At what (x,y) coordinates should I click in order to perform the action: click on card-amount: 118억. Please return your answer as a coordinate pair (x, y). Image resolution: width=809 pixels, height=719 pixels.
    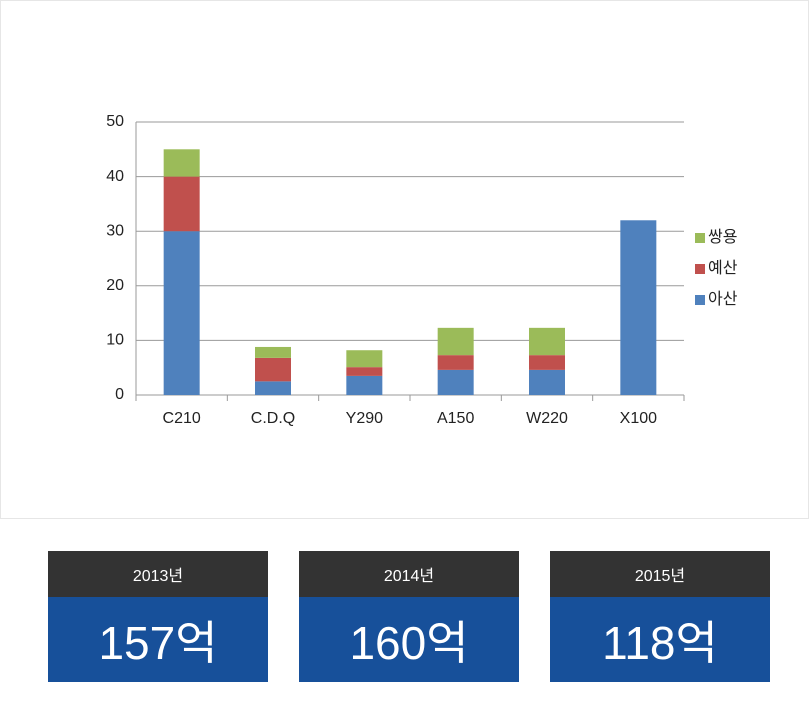
    Looking at the image, I should click on (660, 639).